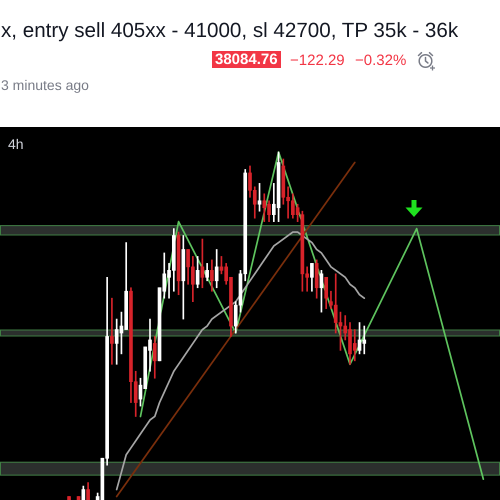  Describe the element at coordinates (229, 30) in the screenshot. I see `chart-title: x, entry sell 405xx - 41000, sl 42700, TP 35k - 36k` at that location.